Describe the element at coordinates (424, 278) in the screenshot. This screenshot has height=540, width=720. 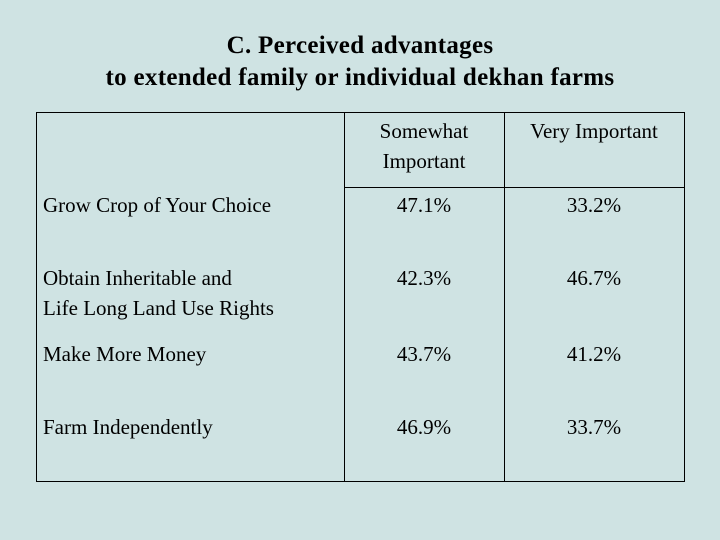
I see `cell-somewhat: 42.3%` at that location.